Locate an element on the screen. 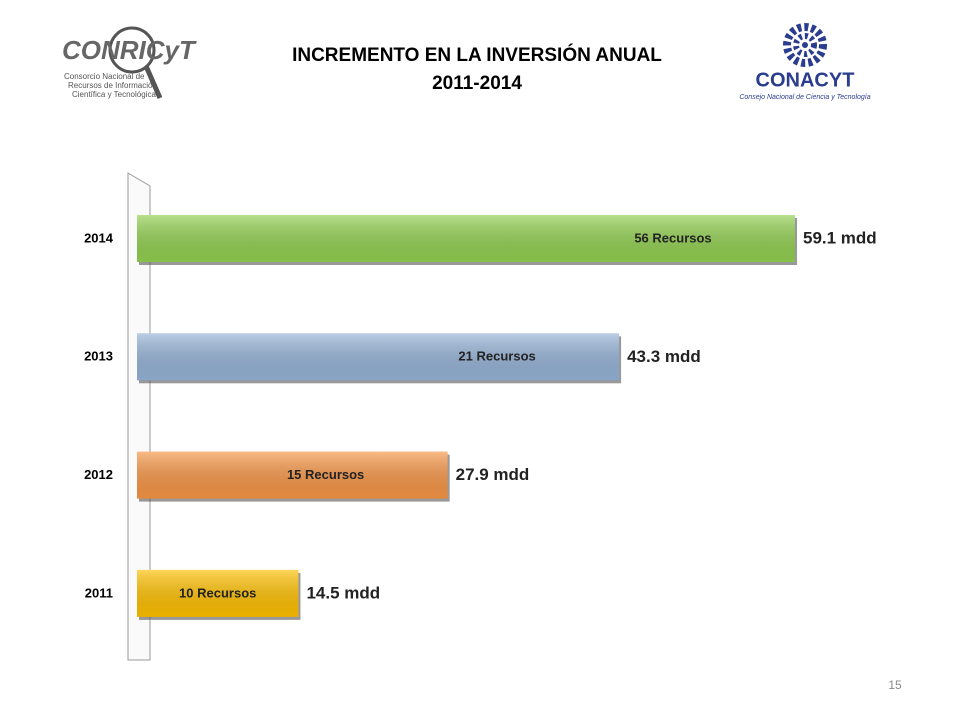 The height and width of the screenshot is (720, 960). category-label: 2013 is located at coordinates (98, 356).